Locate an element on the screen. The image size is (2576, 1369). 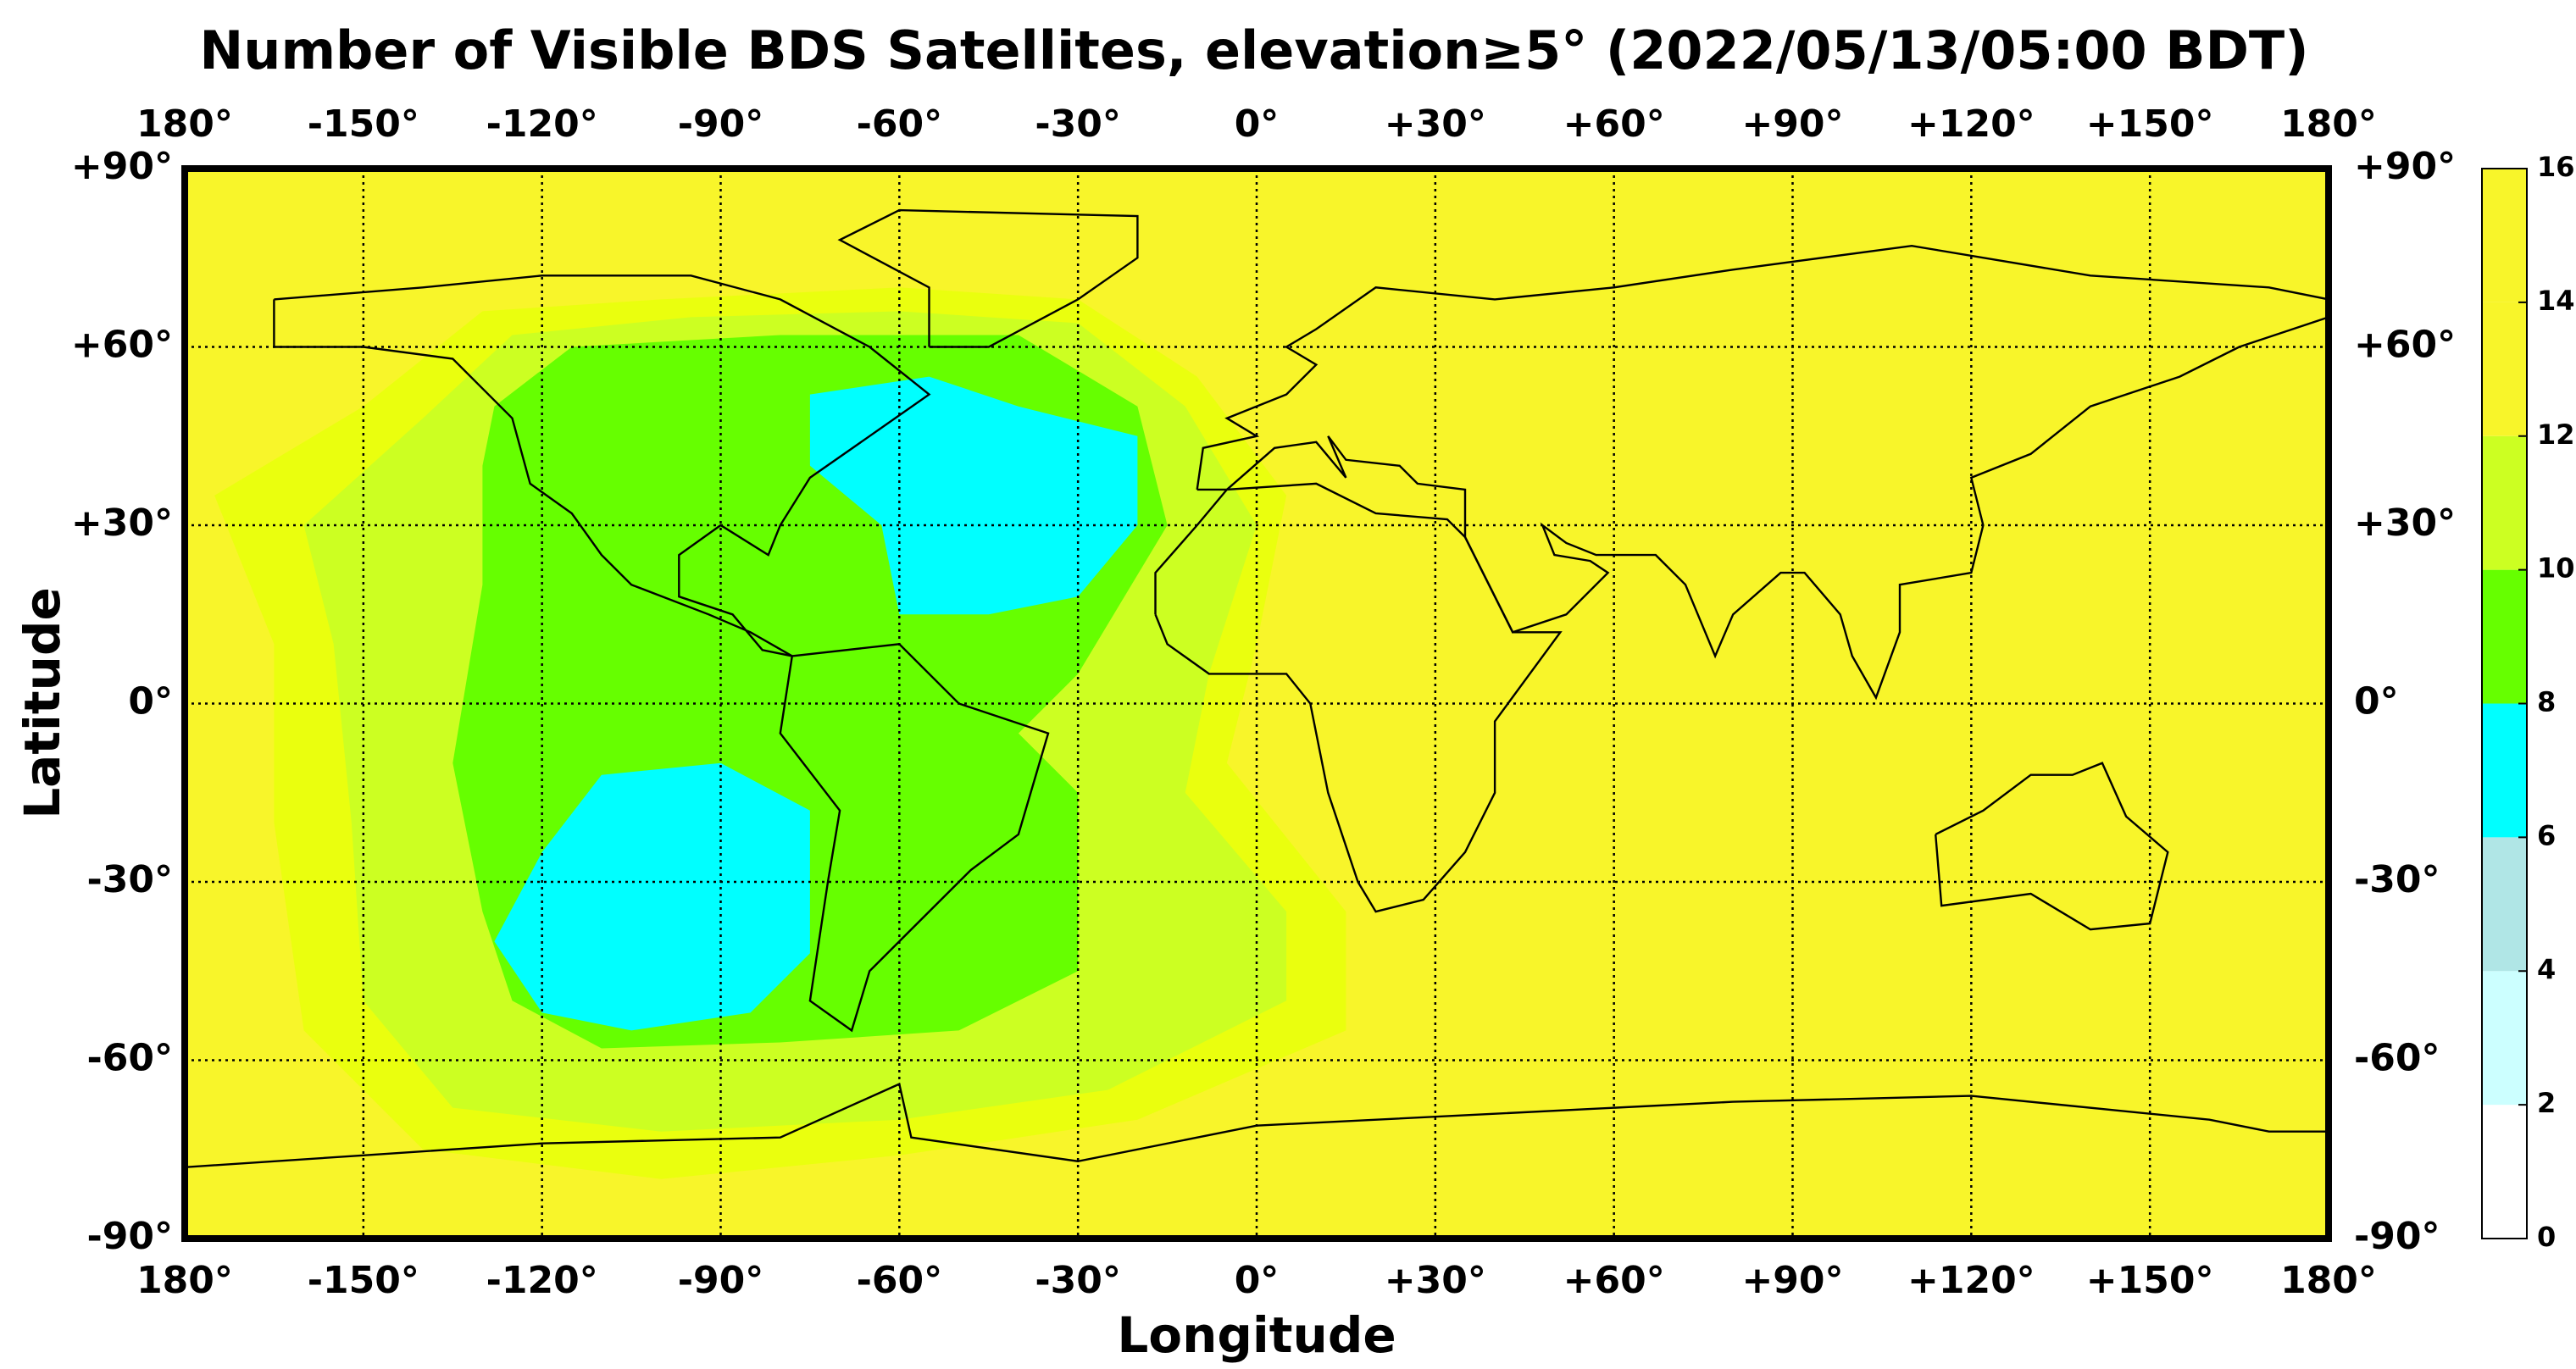
colorbar-tick-label: 12 is located at coordinates (2556, 435).